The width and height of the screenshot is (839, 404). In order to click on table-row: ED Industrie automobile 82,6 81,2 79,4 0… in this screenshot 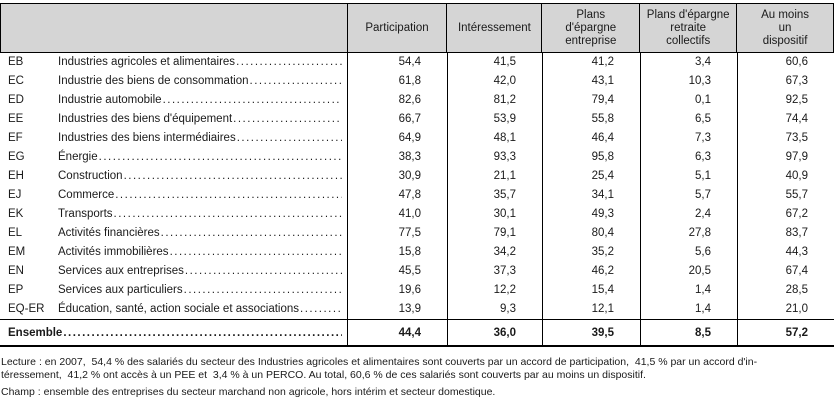, I will do `click(417, 100)`.